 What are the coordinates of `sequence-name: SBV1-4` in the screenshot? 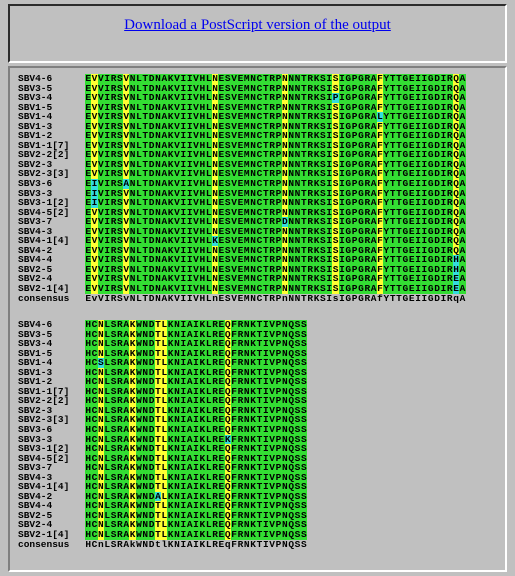 It's located at (35, 363).